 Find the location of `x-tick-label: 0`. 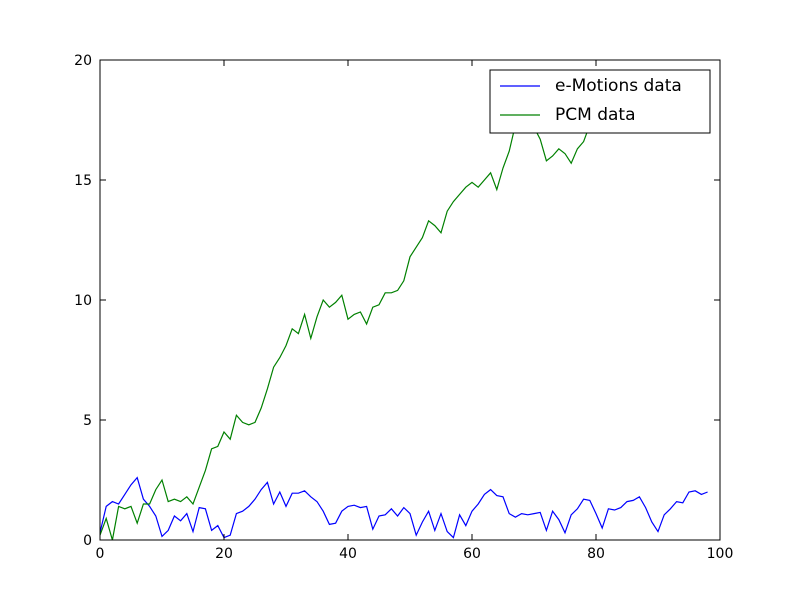

x-tick-label: 0 is located at coordinates (100, 554).